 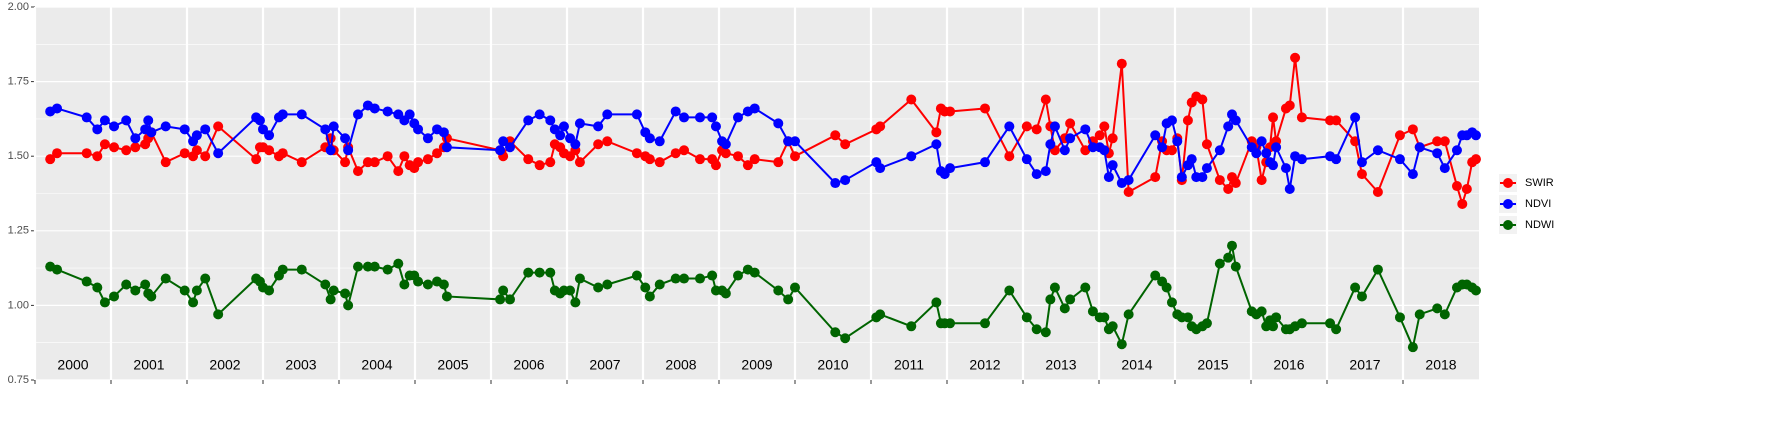 What do you see at coordinates (1539, 183) in the screenshot?
I see `legend-label: SWIR` at bounding box center [1539, 183].